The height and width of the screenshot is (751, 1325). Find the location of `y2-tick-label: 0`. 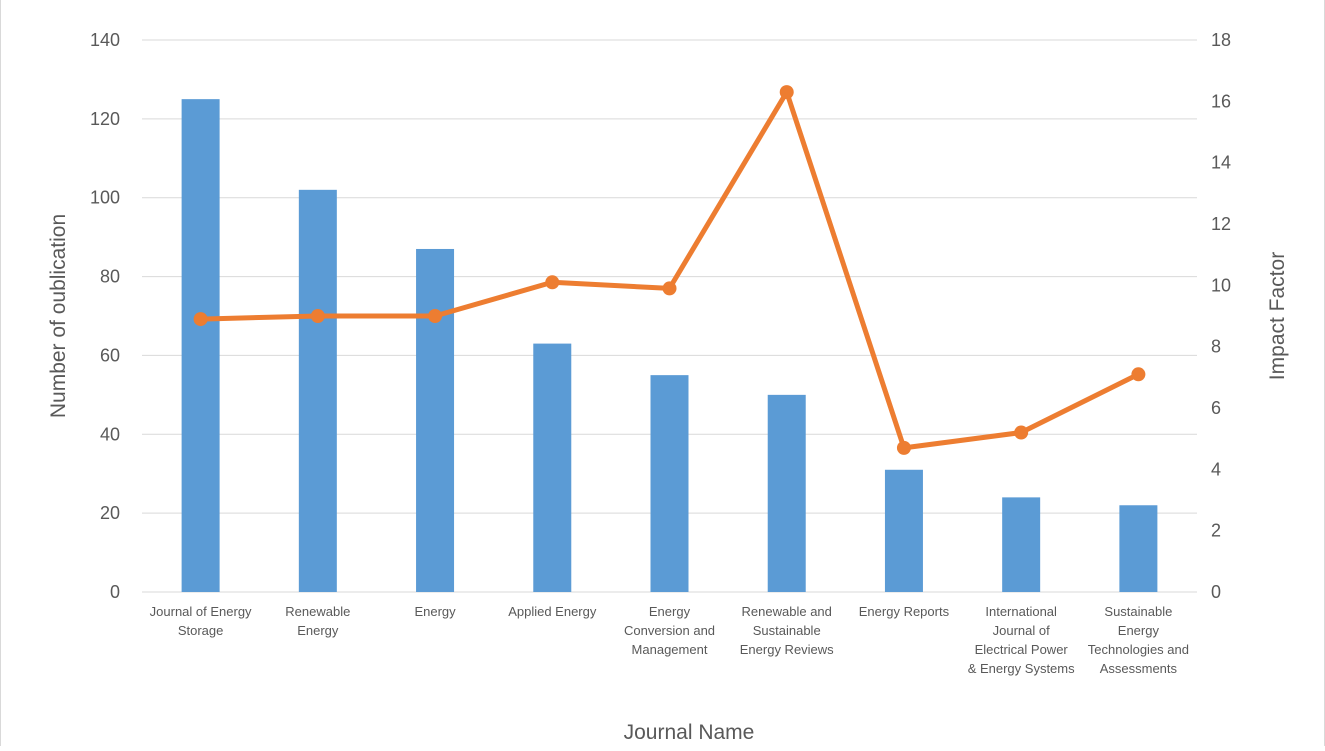

y2-tick-label: 0 is located at coordinates (1216, 592).